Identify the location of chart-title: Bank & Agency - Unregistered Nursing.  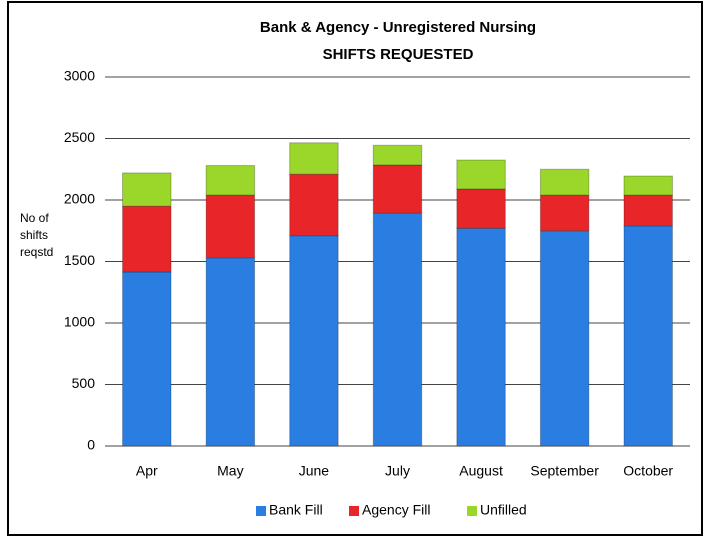
(398, 27).